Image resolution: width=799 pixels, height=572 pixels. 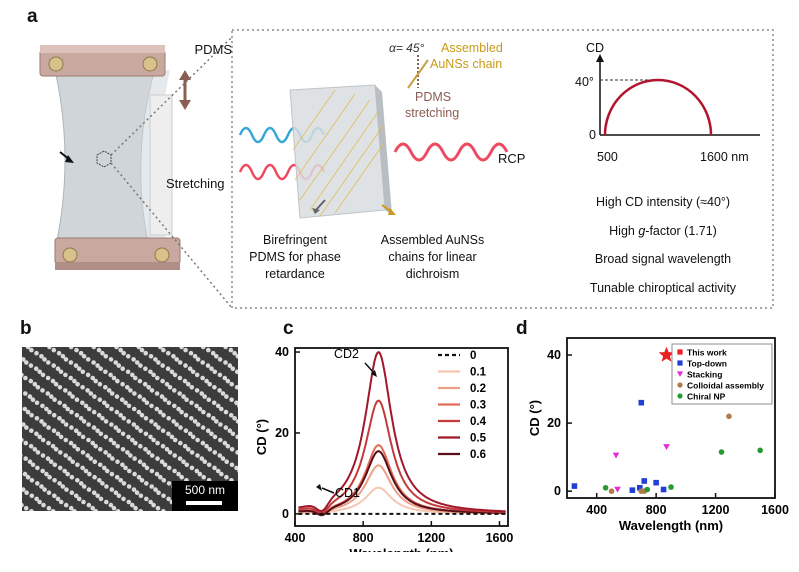 I want to click on x-tick-label: 1200, so click(x=716, y=510).